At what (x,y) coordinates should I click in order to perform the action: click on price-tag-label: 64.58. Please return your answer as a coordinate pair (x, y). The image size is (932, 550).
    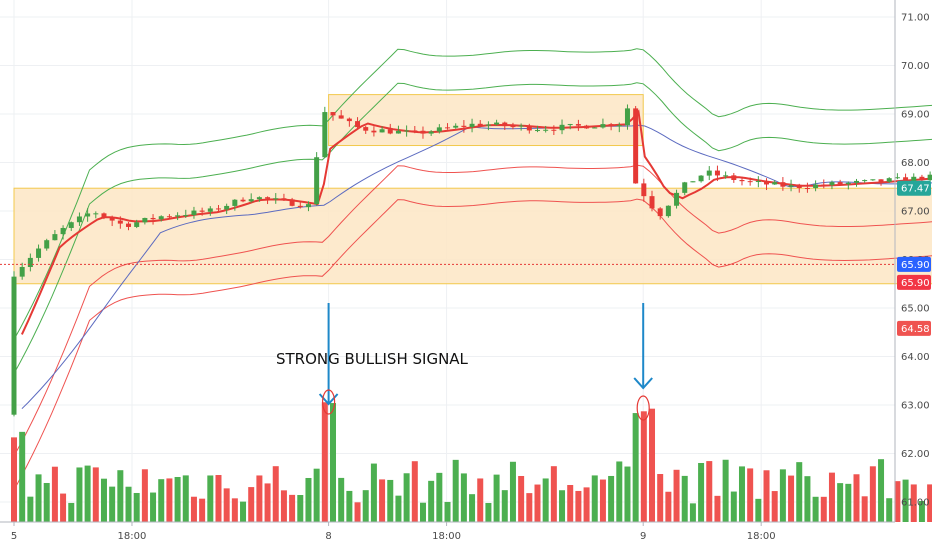
    Looking at the image, I should click on (915, 329).